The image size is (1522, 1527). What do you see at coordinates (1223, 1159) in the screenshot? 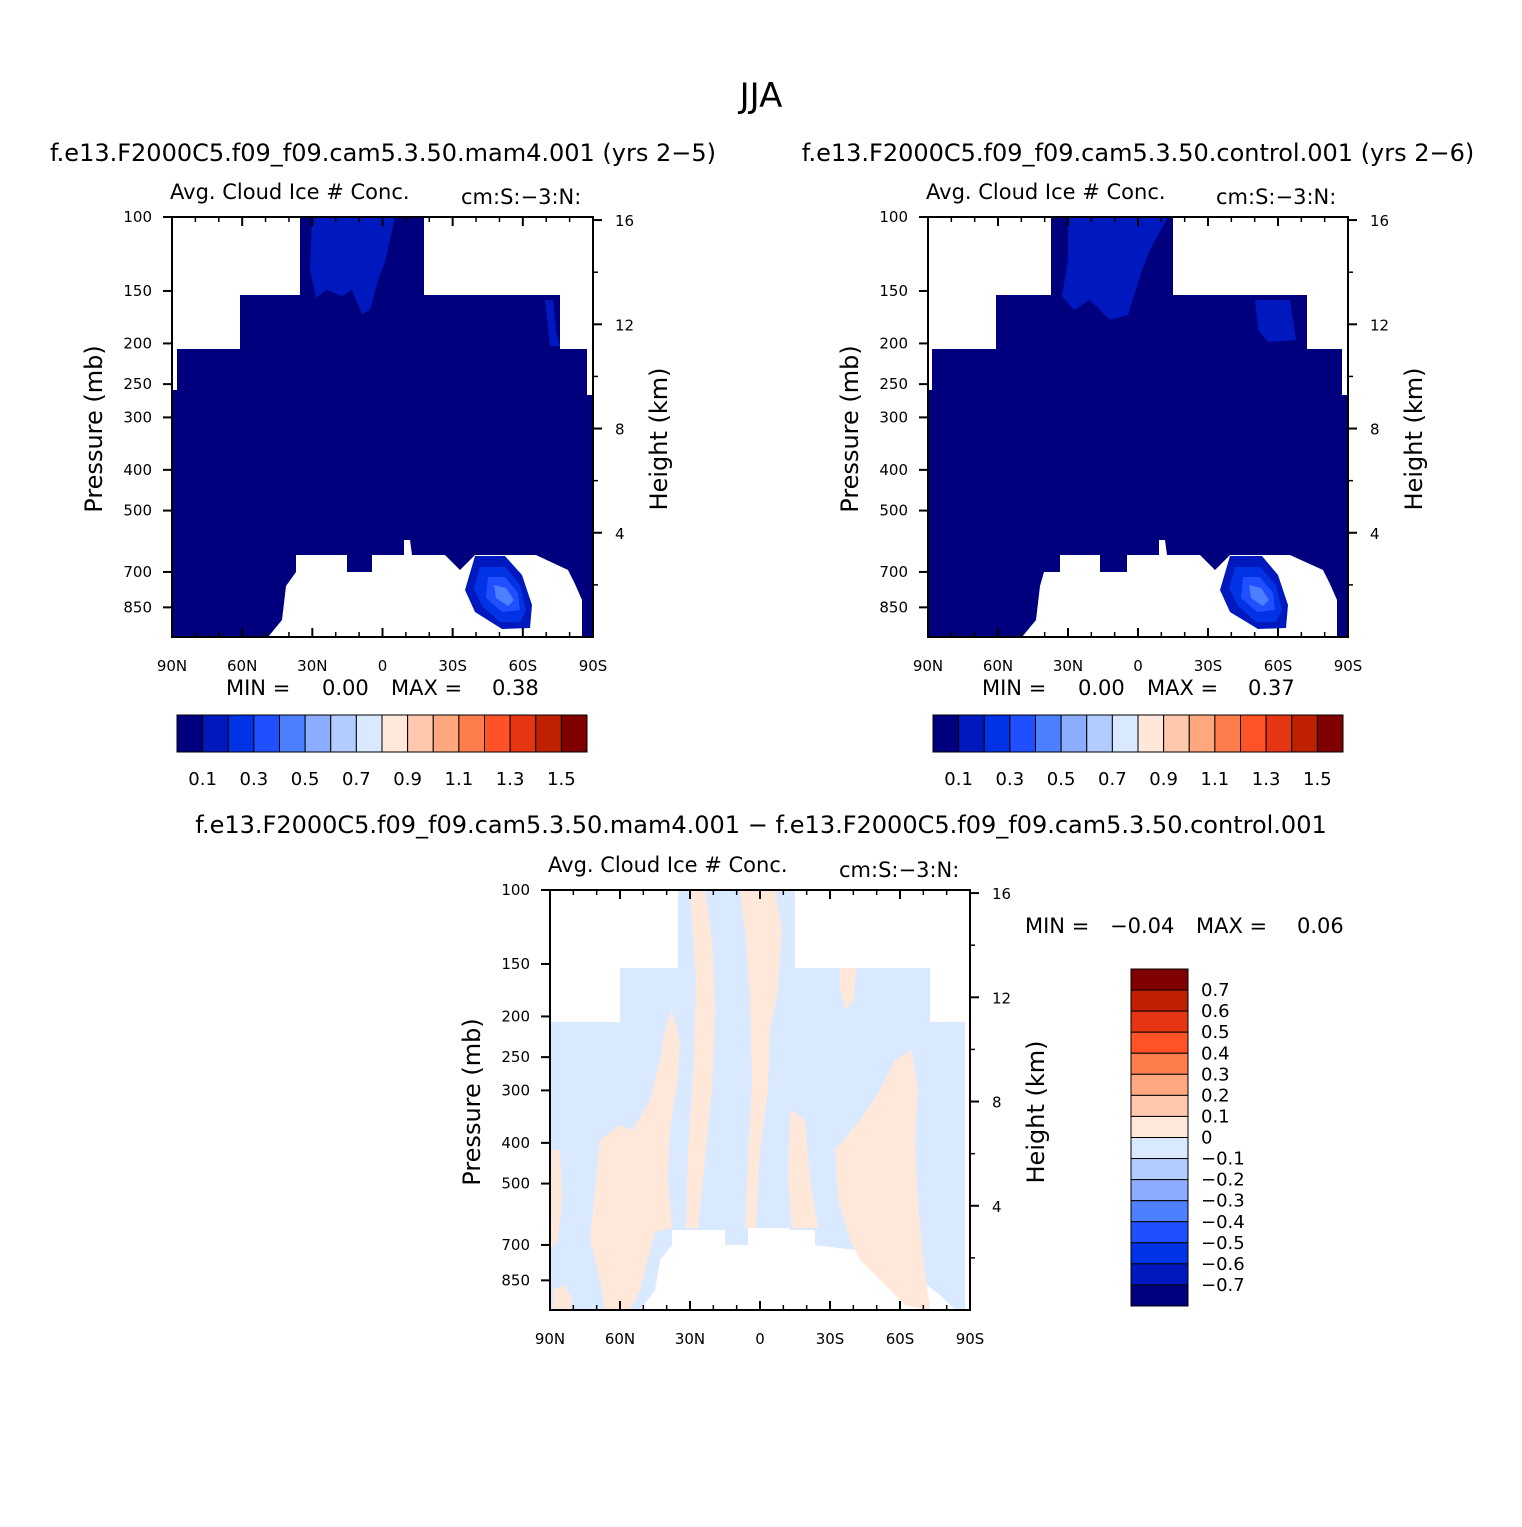
I see `colorbar-label: −0.1` at bounding box center [1223, 1159].